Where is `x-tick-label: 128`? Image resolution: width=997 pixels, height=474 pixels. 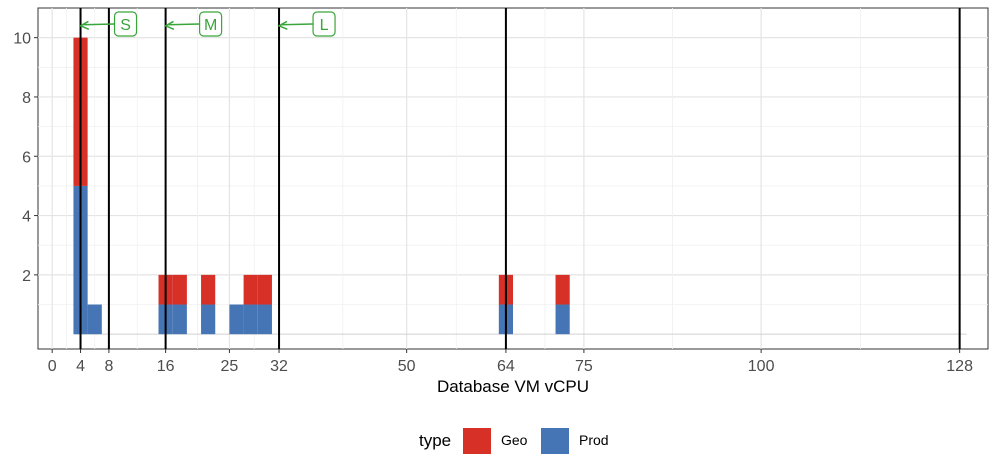 x-tick-label: 128 is located at coordinates (959, 366).